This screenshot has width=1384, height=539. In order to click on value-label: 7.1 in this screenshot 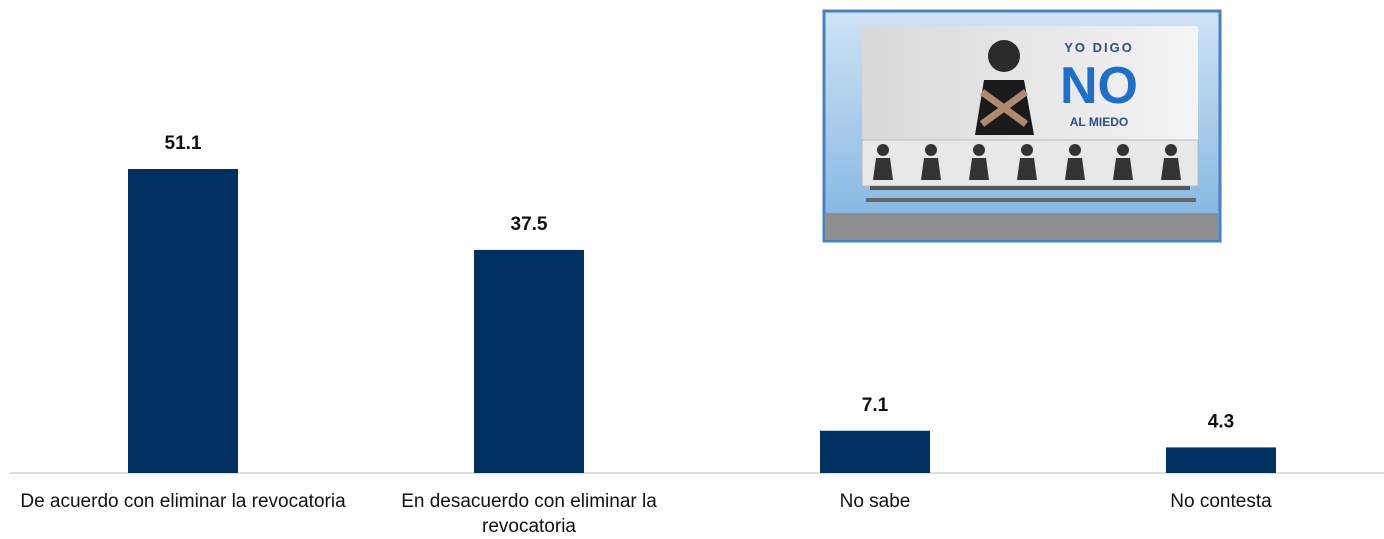, I will do `click(875, 405)`.